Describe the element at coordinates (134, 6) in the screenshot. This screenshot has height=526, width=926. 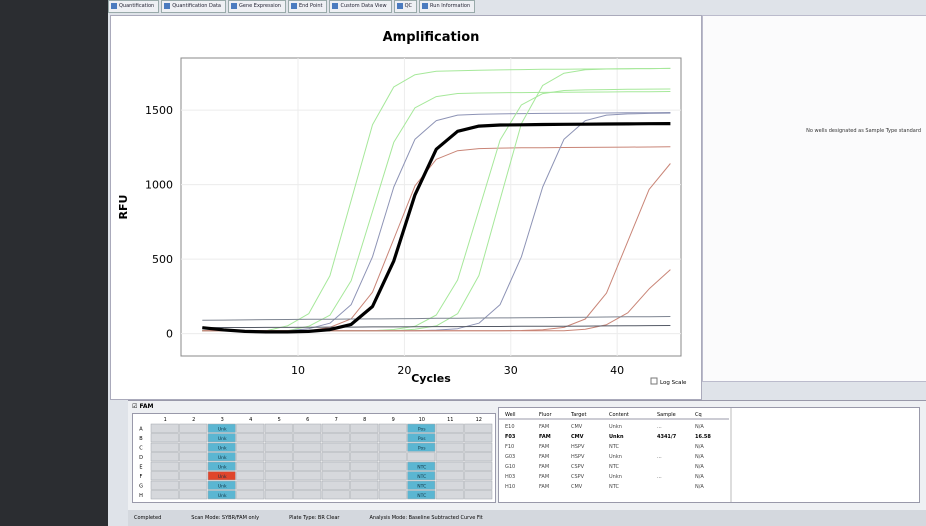
I see `tab: Quantification` at that location.